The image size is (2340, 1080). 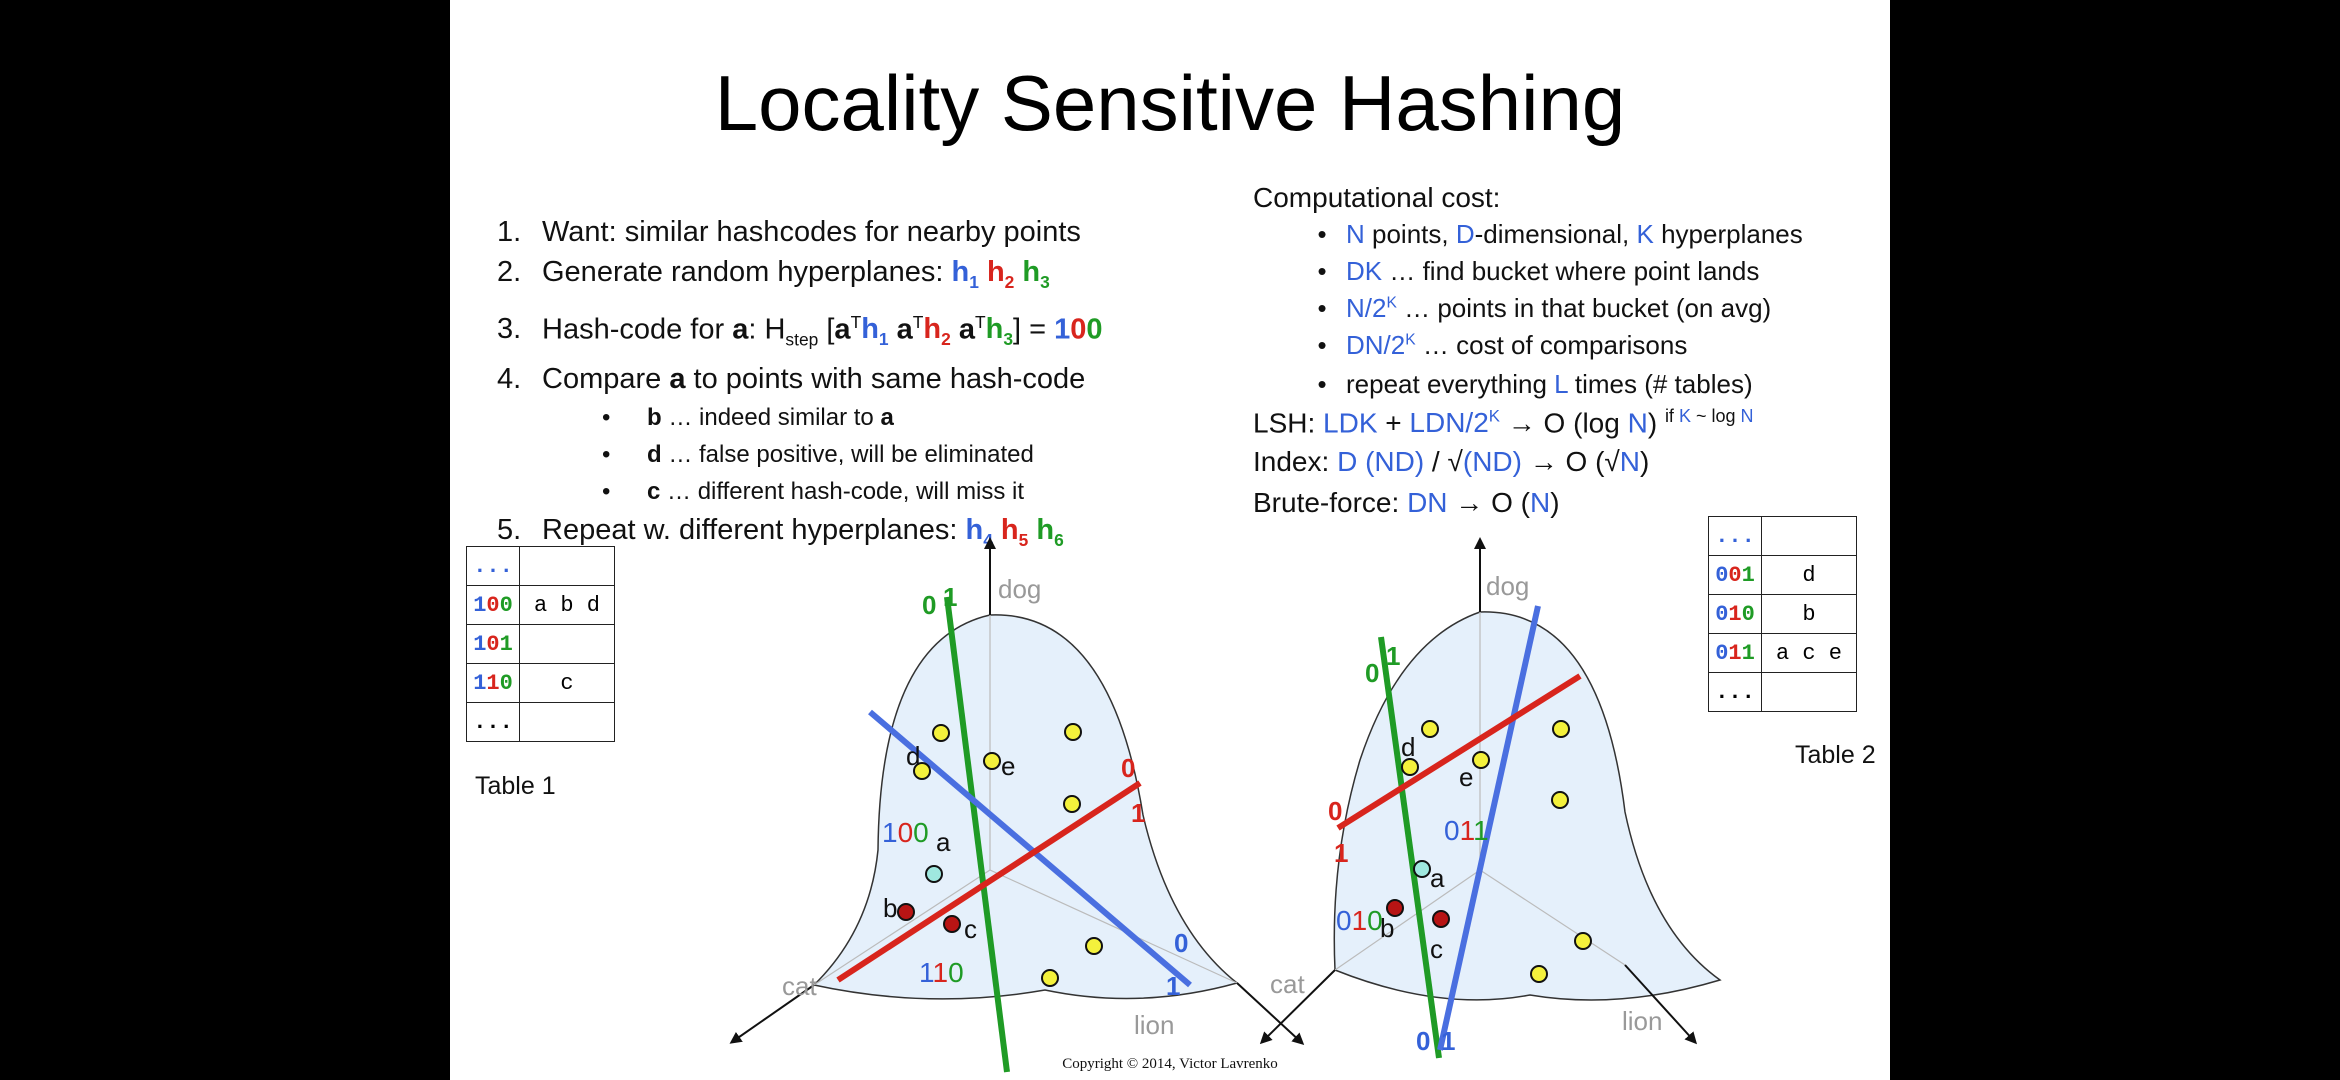 What do you see at coordinates (1019, 589) in the screenshot?
I see `diagram1-dog-label: dog` at bounding box center [1019, 589].